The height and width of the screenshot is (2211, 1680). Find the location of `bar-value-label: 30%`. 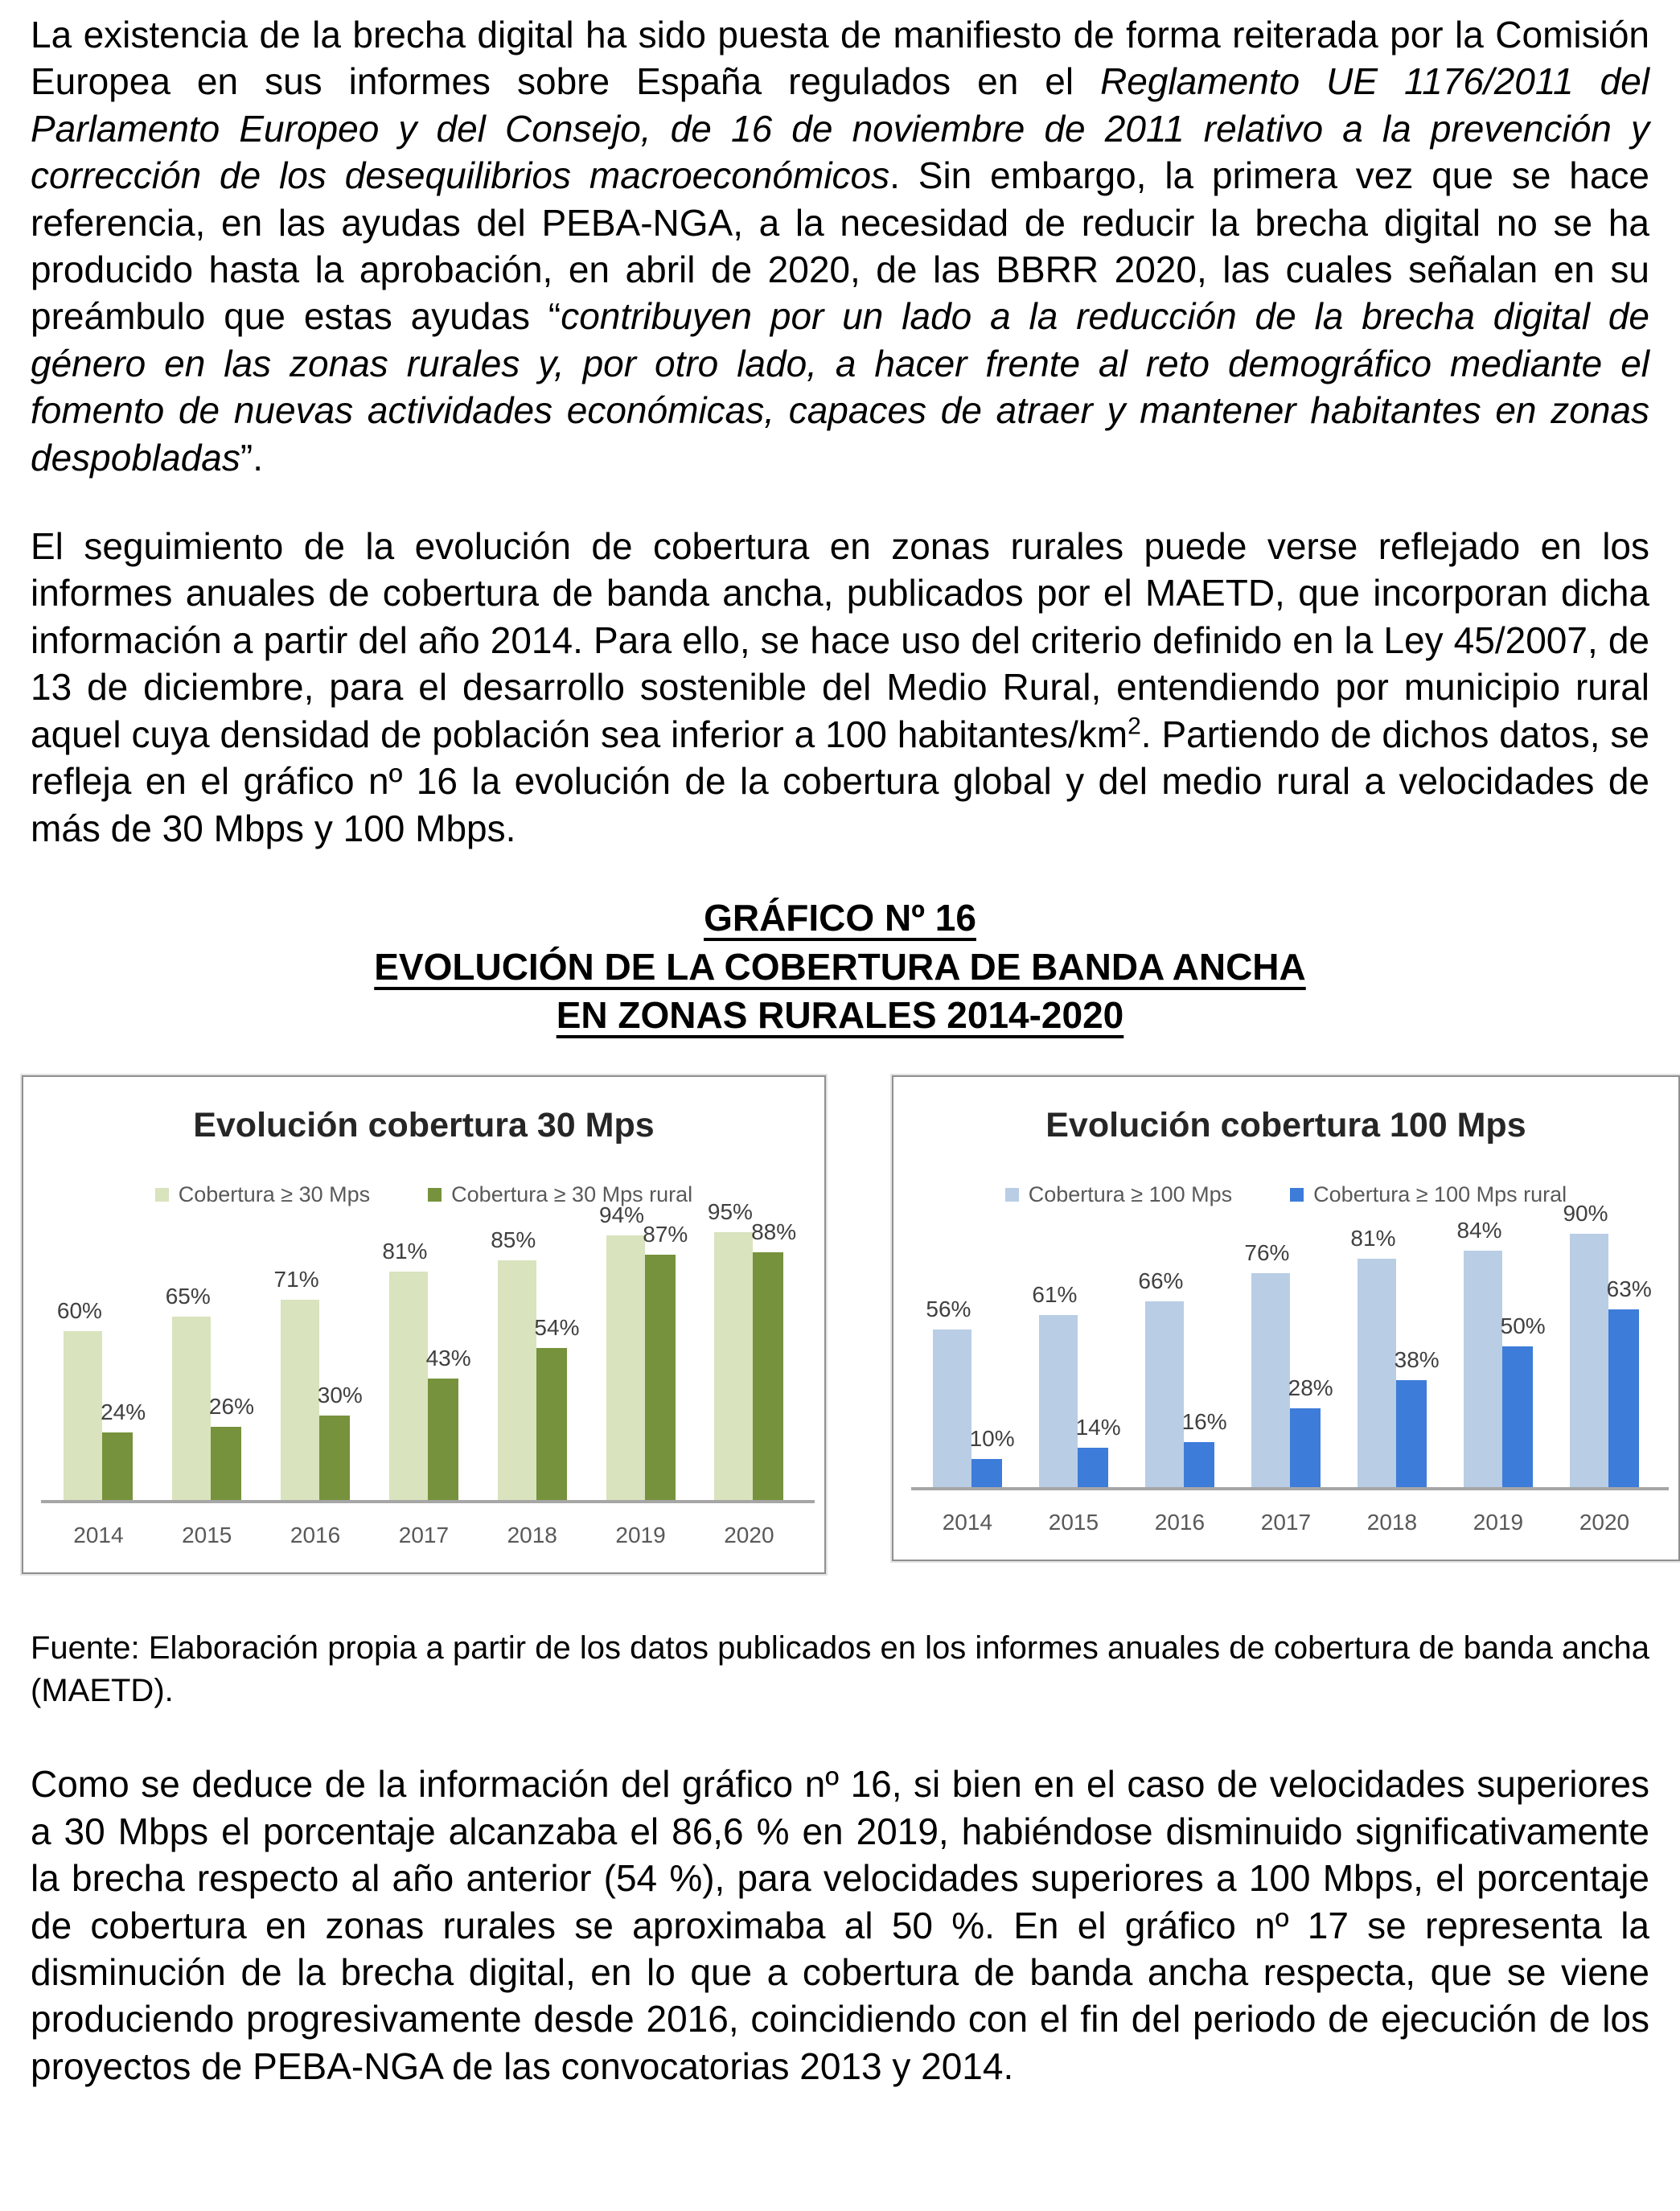

bar-value-label: 30% is located at coordinates (340, 1395).